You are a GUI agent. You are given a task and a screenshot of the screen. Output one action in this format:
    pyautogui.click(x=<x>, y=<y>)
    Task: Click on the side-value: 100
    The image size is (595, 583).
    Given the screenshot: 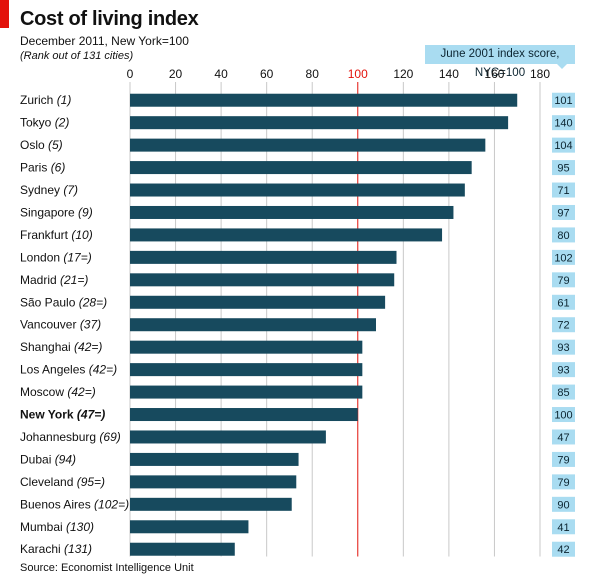 What is the action you would take?
    pyautogui.click(x=563, y=416)
    